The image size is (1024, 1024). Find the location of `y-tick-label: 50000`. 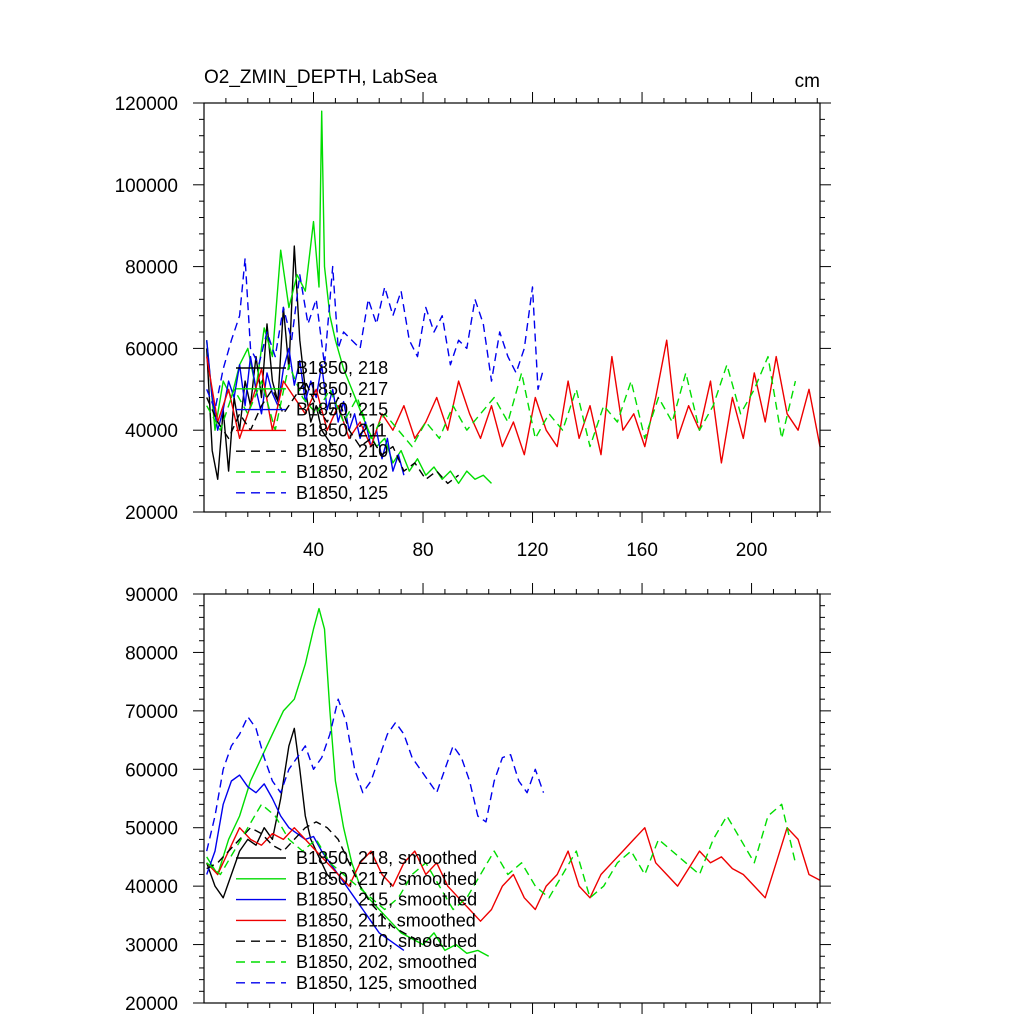

y-tick-label: 50000 is located at coordinates (151, 829).